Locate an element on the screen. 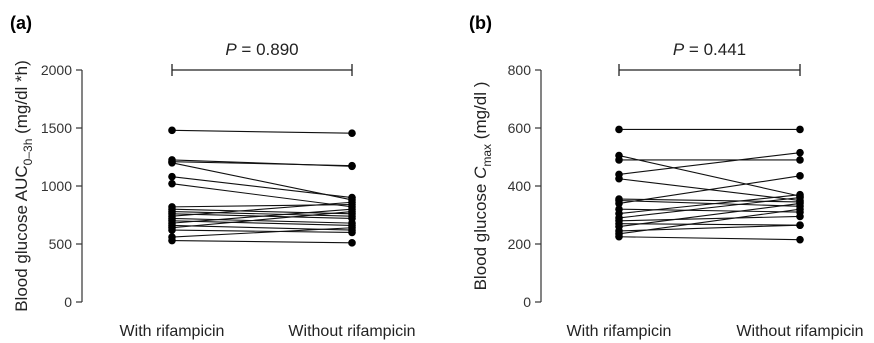  y-tick-label: 800 is located at coordinates (520, 70).